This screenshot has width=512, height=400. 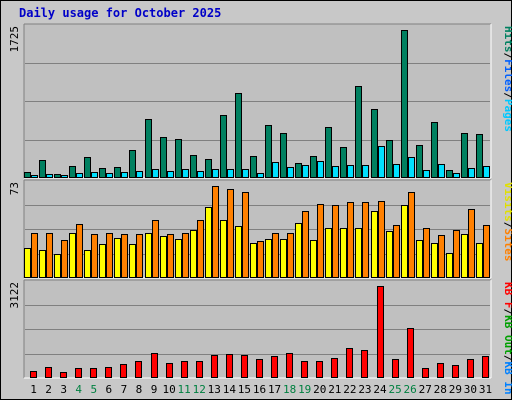 I want to click on day-label: 25, so click(x=394, y=389).